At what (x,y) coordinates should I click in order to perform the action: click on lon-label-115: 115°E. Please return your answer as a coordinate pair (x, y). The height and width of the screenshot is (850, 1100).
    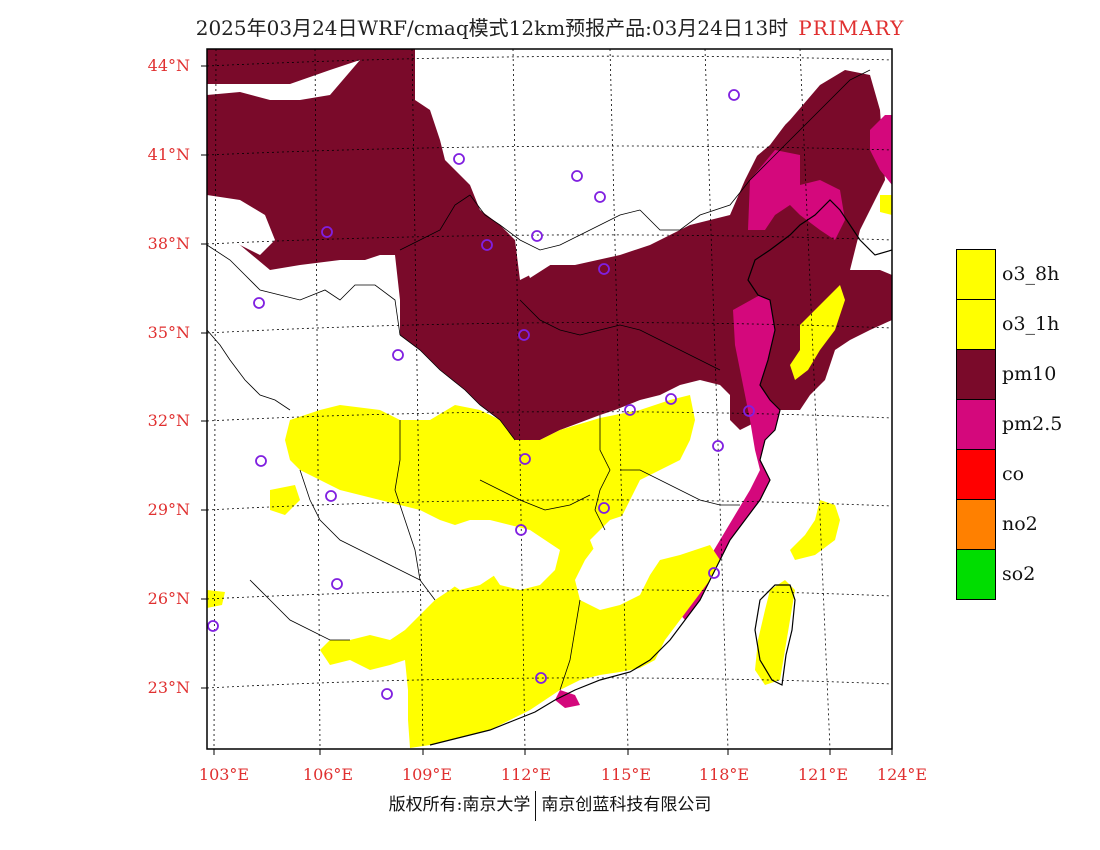
    Looking at the image, I should click on (626, 774).